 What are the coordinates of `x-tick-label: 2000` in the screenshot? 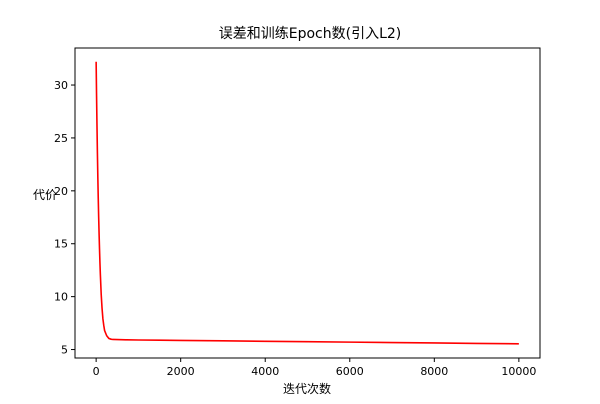 It's located at (181, 371).